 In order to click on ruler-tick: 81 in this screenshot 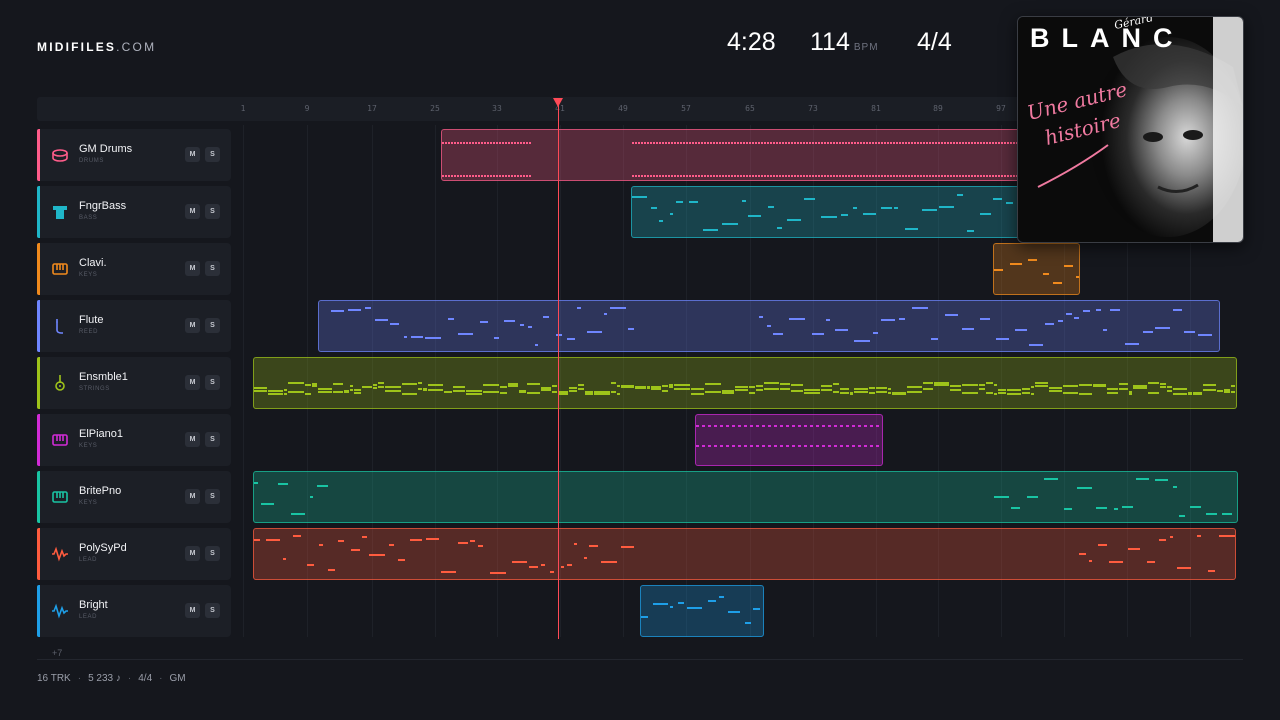, I will do `click(876, 108)`.